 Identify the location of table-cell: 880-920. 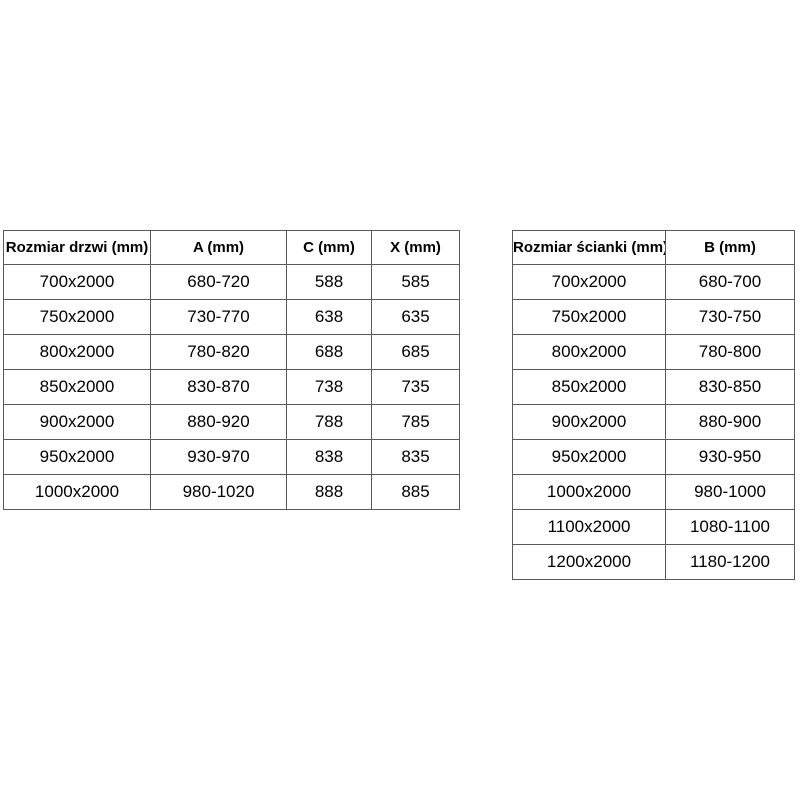
(218, 422).